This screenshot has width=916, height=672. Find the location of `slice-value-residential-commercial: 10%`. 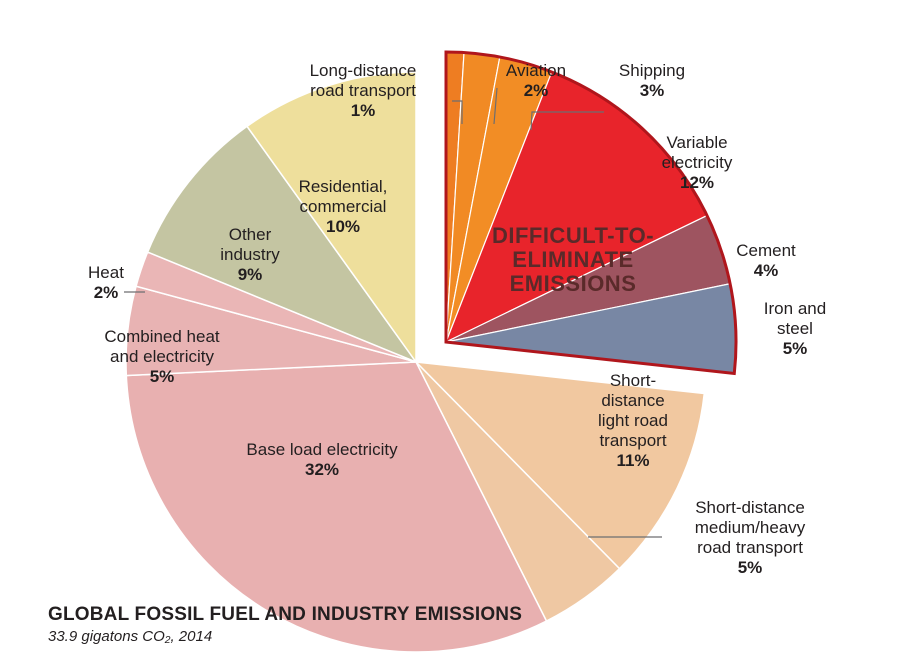

slice-value-residential-commercial: 10% is located at coordinates (343, 226).